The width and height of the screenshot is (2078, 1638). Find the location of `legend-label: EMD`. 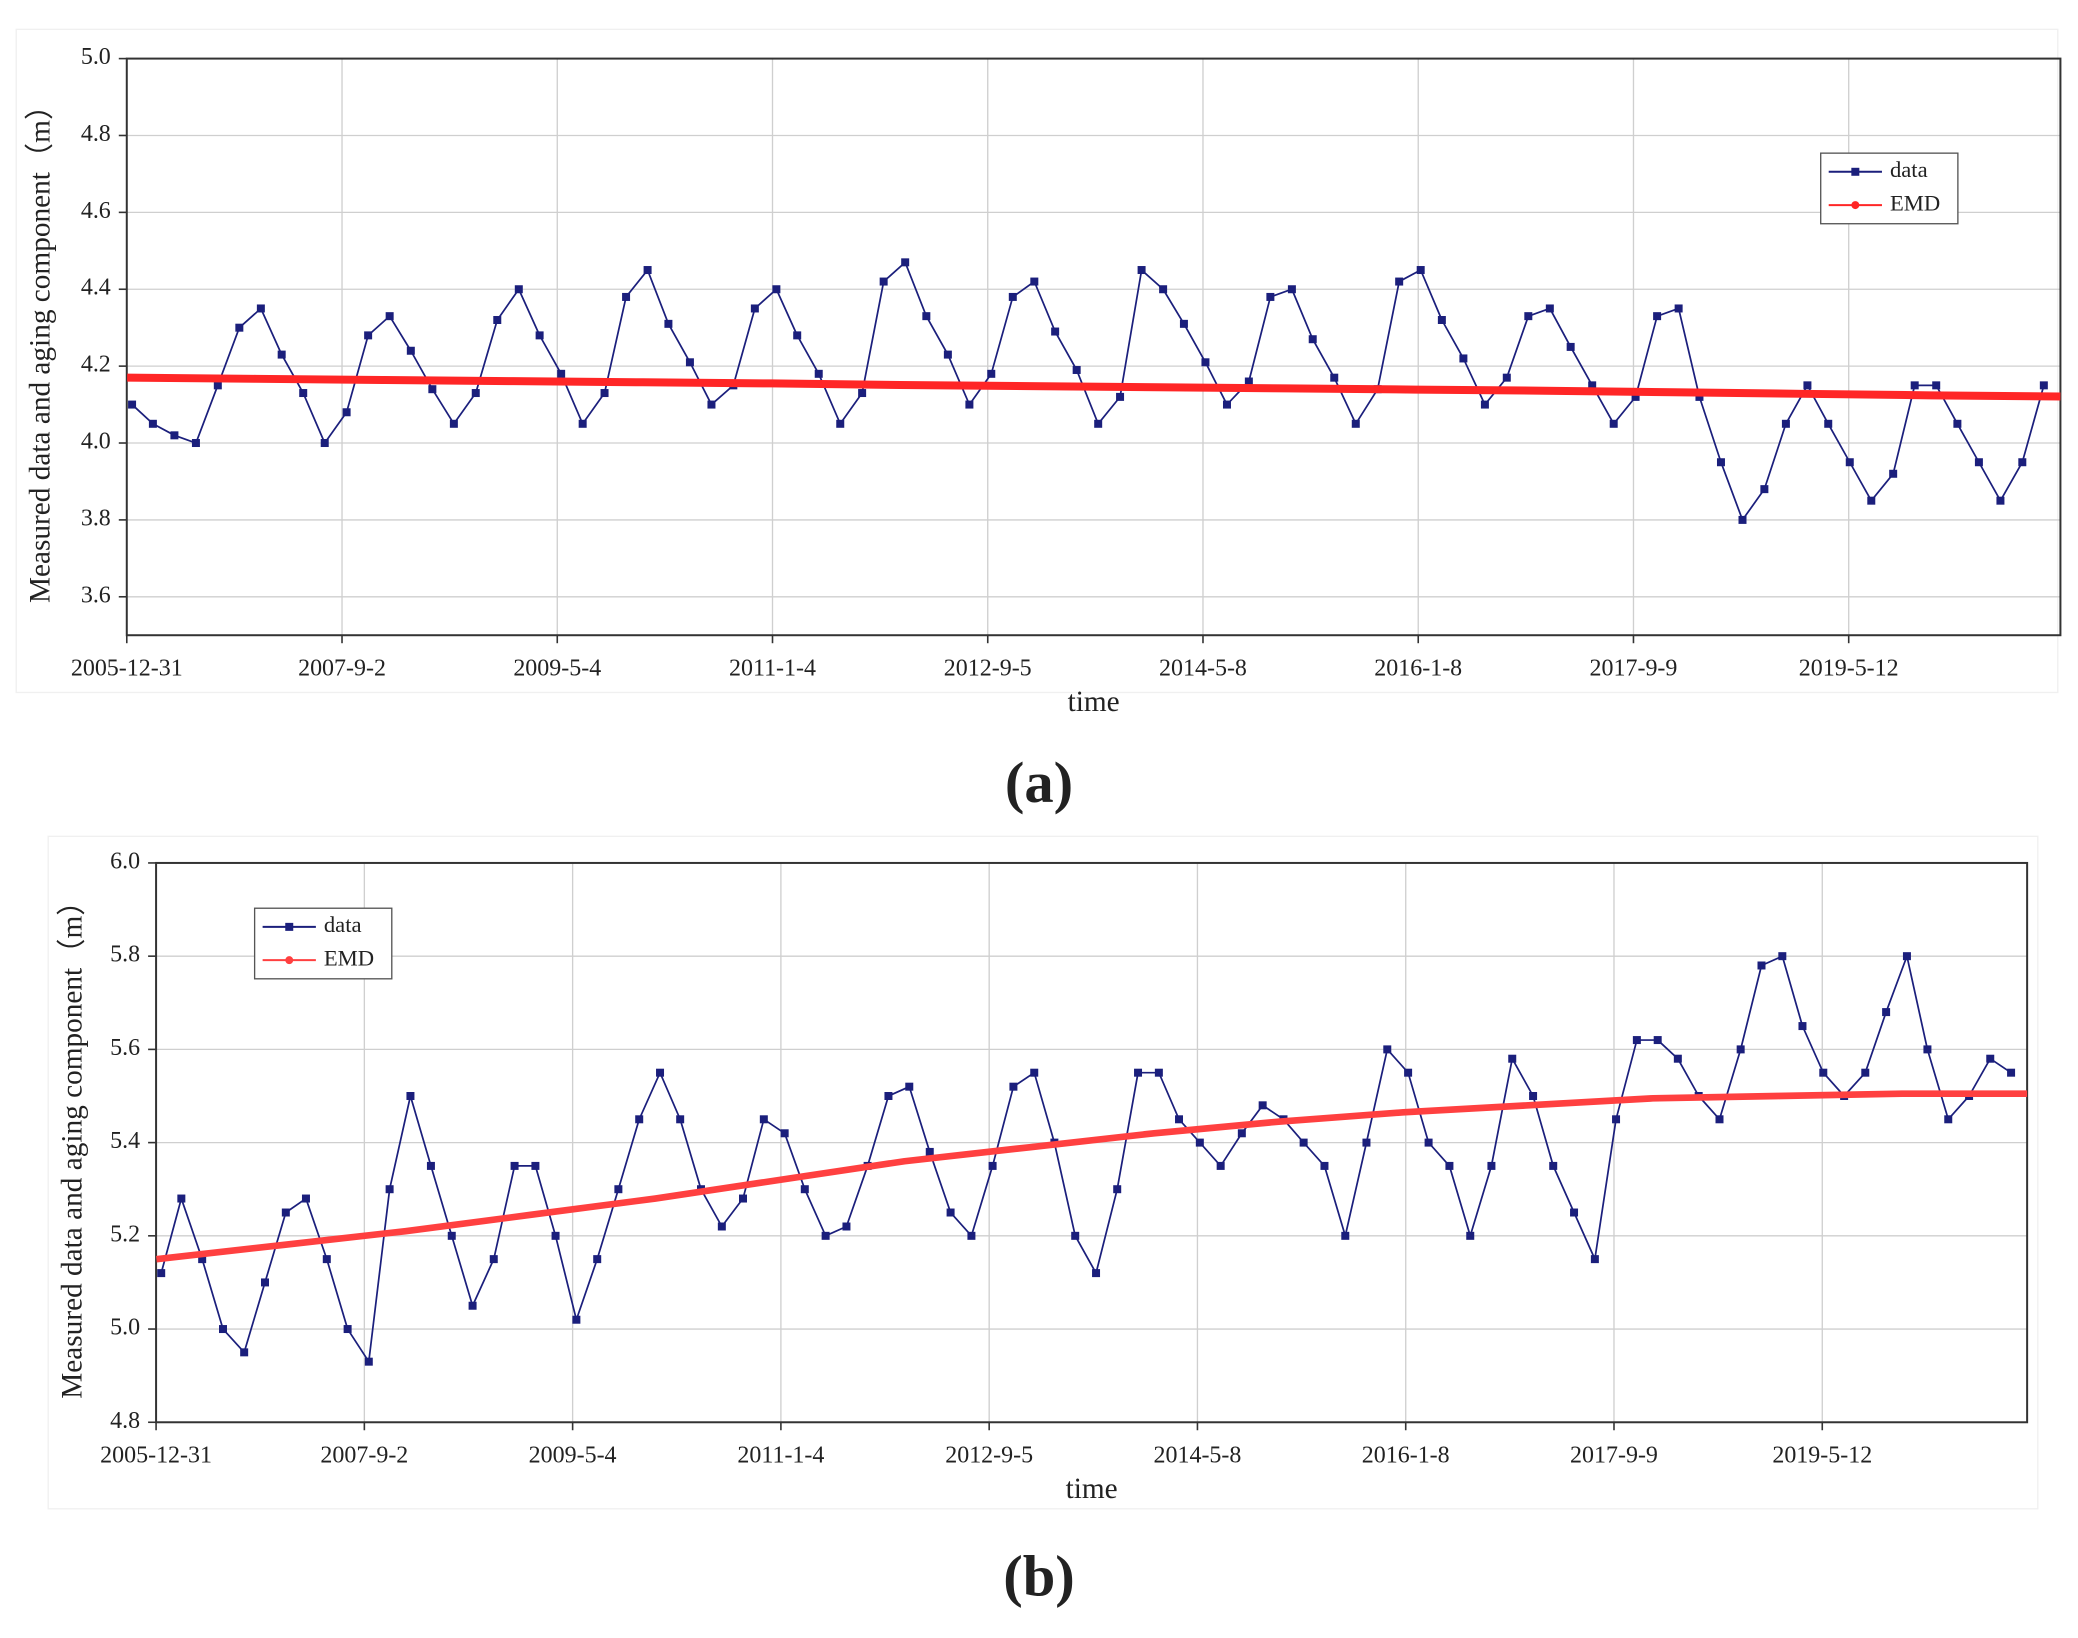

legend-label: EMD is located at coordinates (349, 957).